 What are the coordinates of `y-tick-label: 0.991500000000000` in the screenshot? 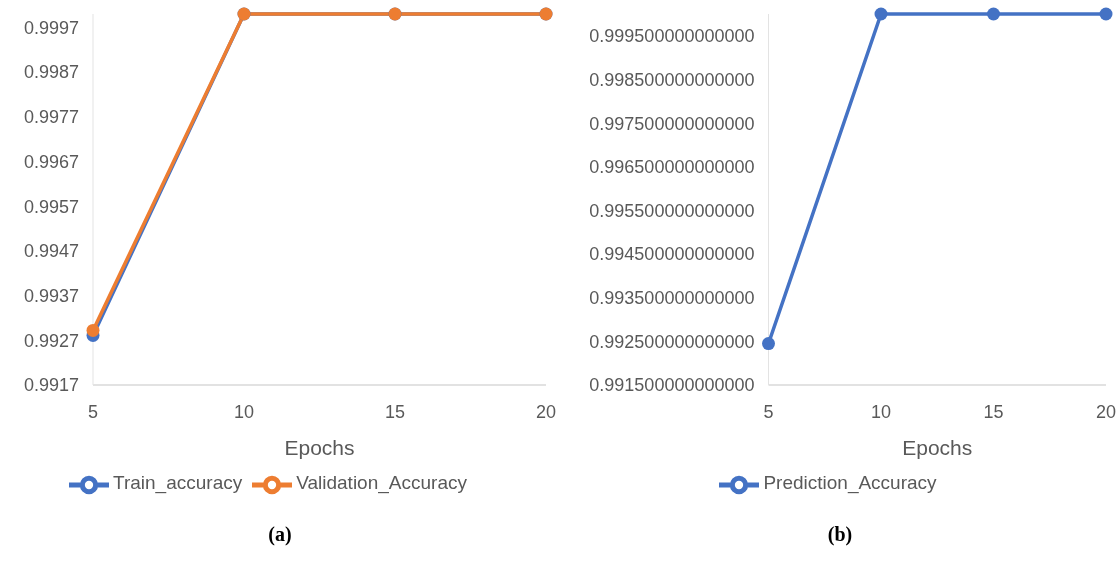 It's located at (672, 385).